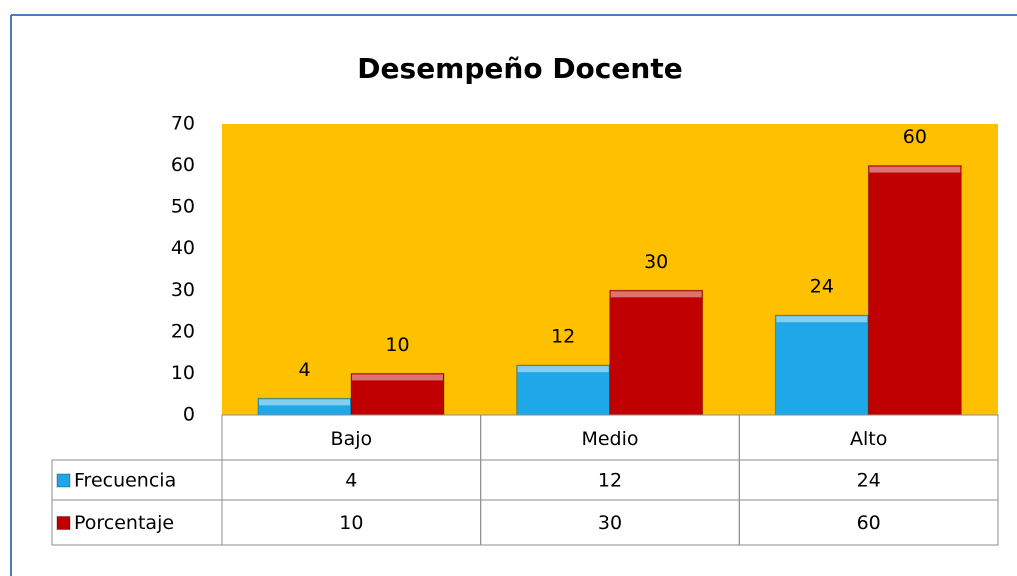 The height and width of the screenshot is (576, 1017). Describe the element at coordinates (610, 481) in the screenshot. I see `table-value: 12` at that location.